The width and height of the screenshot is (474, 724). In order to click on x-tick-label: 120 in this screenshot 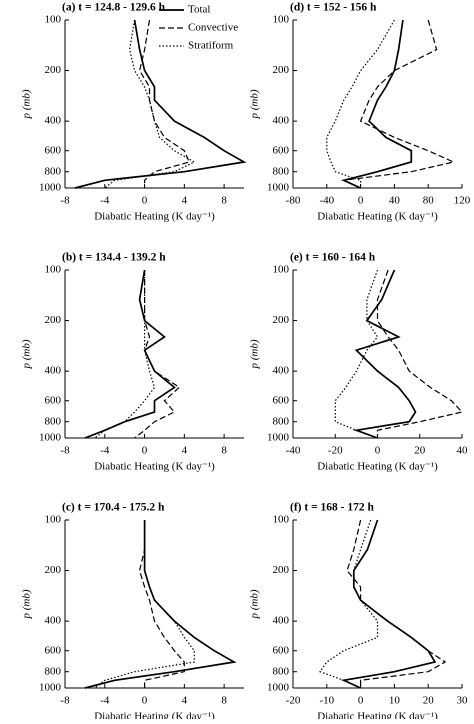, I will do `click(462, 201)`.